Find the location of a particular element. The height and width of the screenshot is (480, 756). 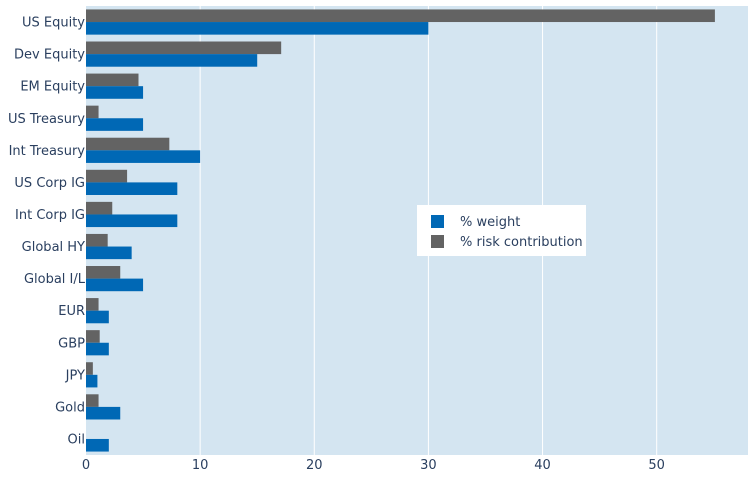

y-tick-label: JPY is located at coordinates (75, 375).